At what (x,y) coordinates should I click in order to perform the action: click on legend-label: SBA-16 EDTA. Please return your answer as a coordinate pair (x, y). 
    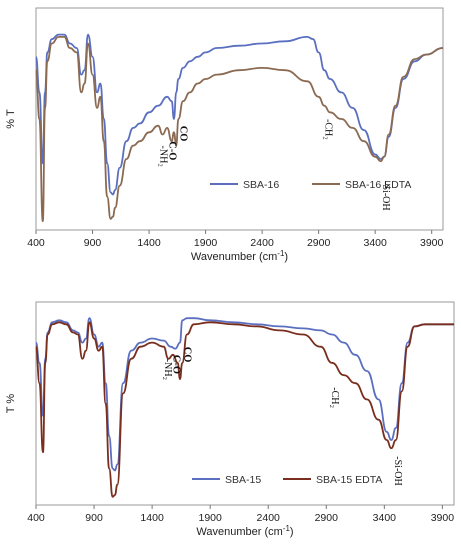
    Looking at the image, I should click on (378, 185).